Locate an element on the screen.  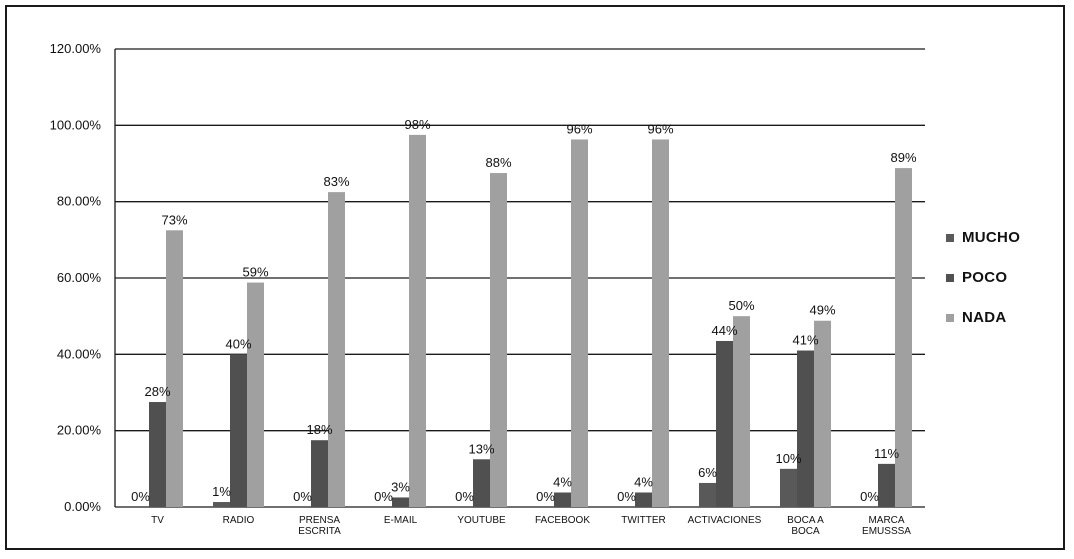
data-label-poco: 40% is located at coordinates (238, 343).